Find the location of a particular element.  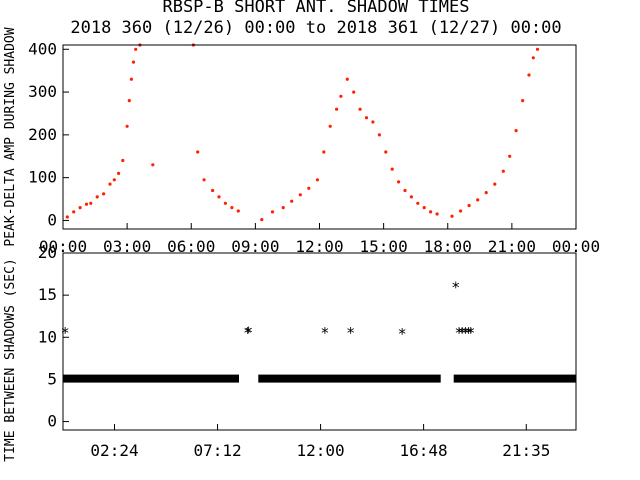

top-y-axis-label: PEAK-DELTA AMP DURING SHADOW is located at coordinates (10, 136).